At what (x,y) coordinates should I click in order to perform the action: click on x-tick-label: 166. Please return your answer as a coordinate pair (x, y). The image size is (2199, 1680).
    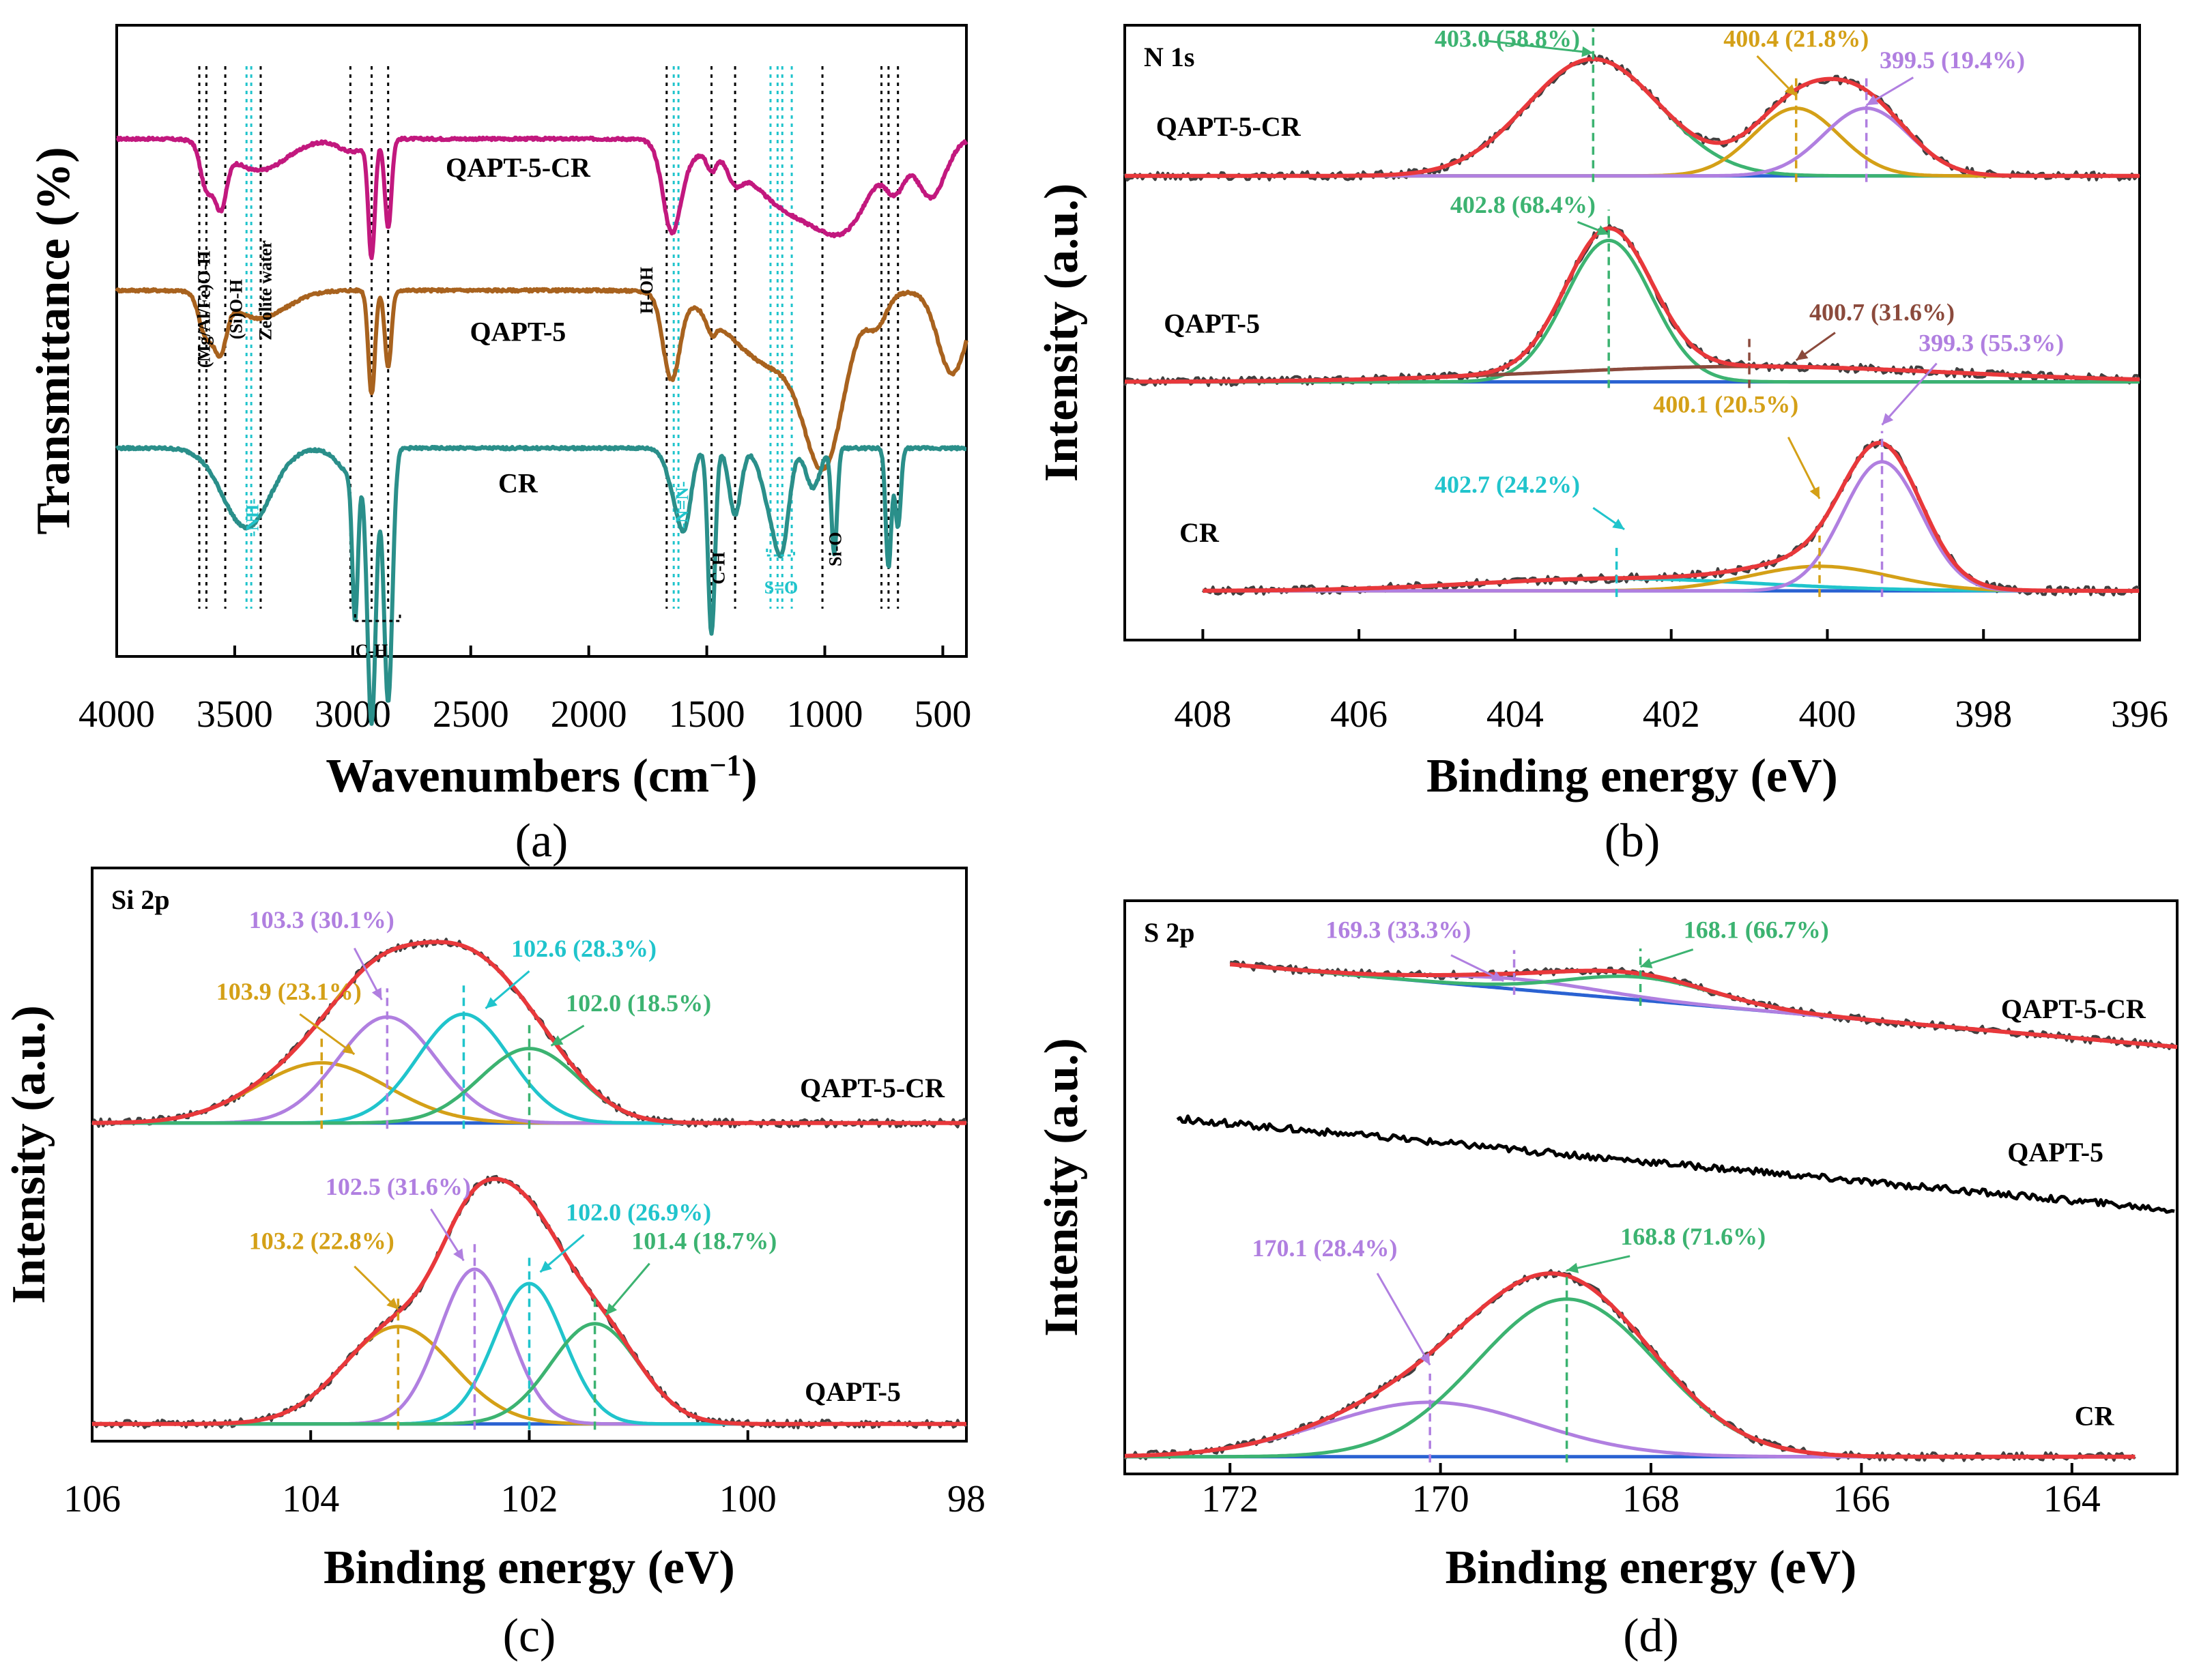
    Looking at the image, I should click on (1861, 1499).